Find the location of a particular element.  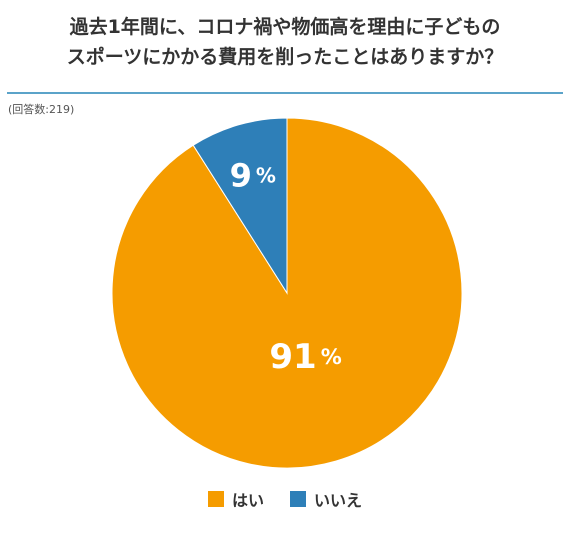

chart-title-line-1: 過去1年間に、コロナ禍や物価高を理由に子どもの is located at coordinates (285, 27).